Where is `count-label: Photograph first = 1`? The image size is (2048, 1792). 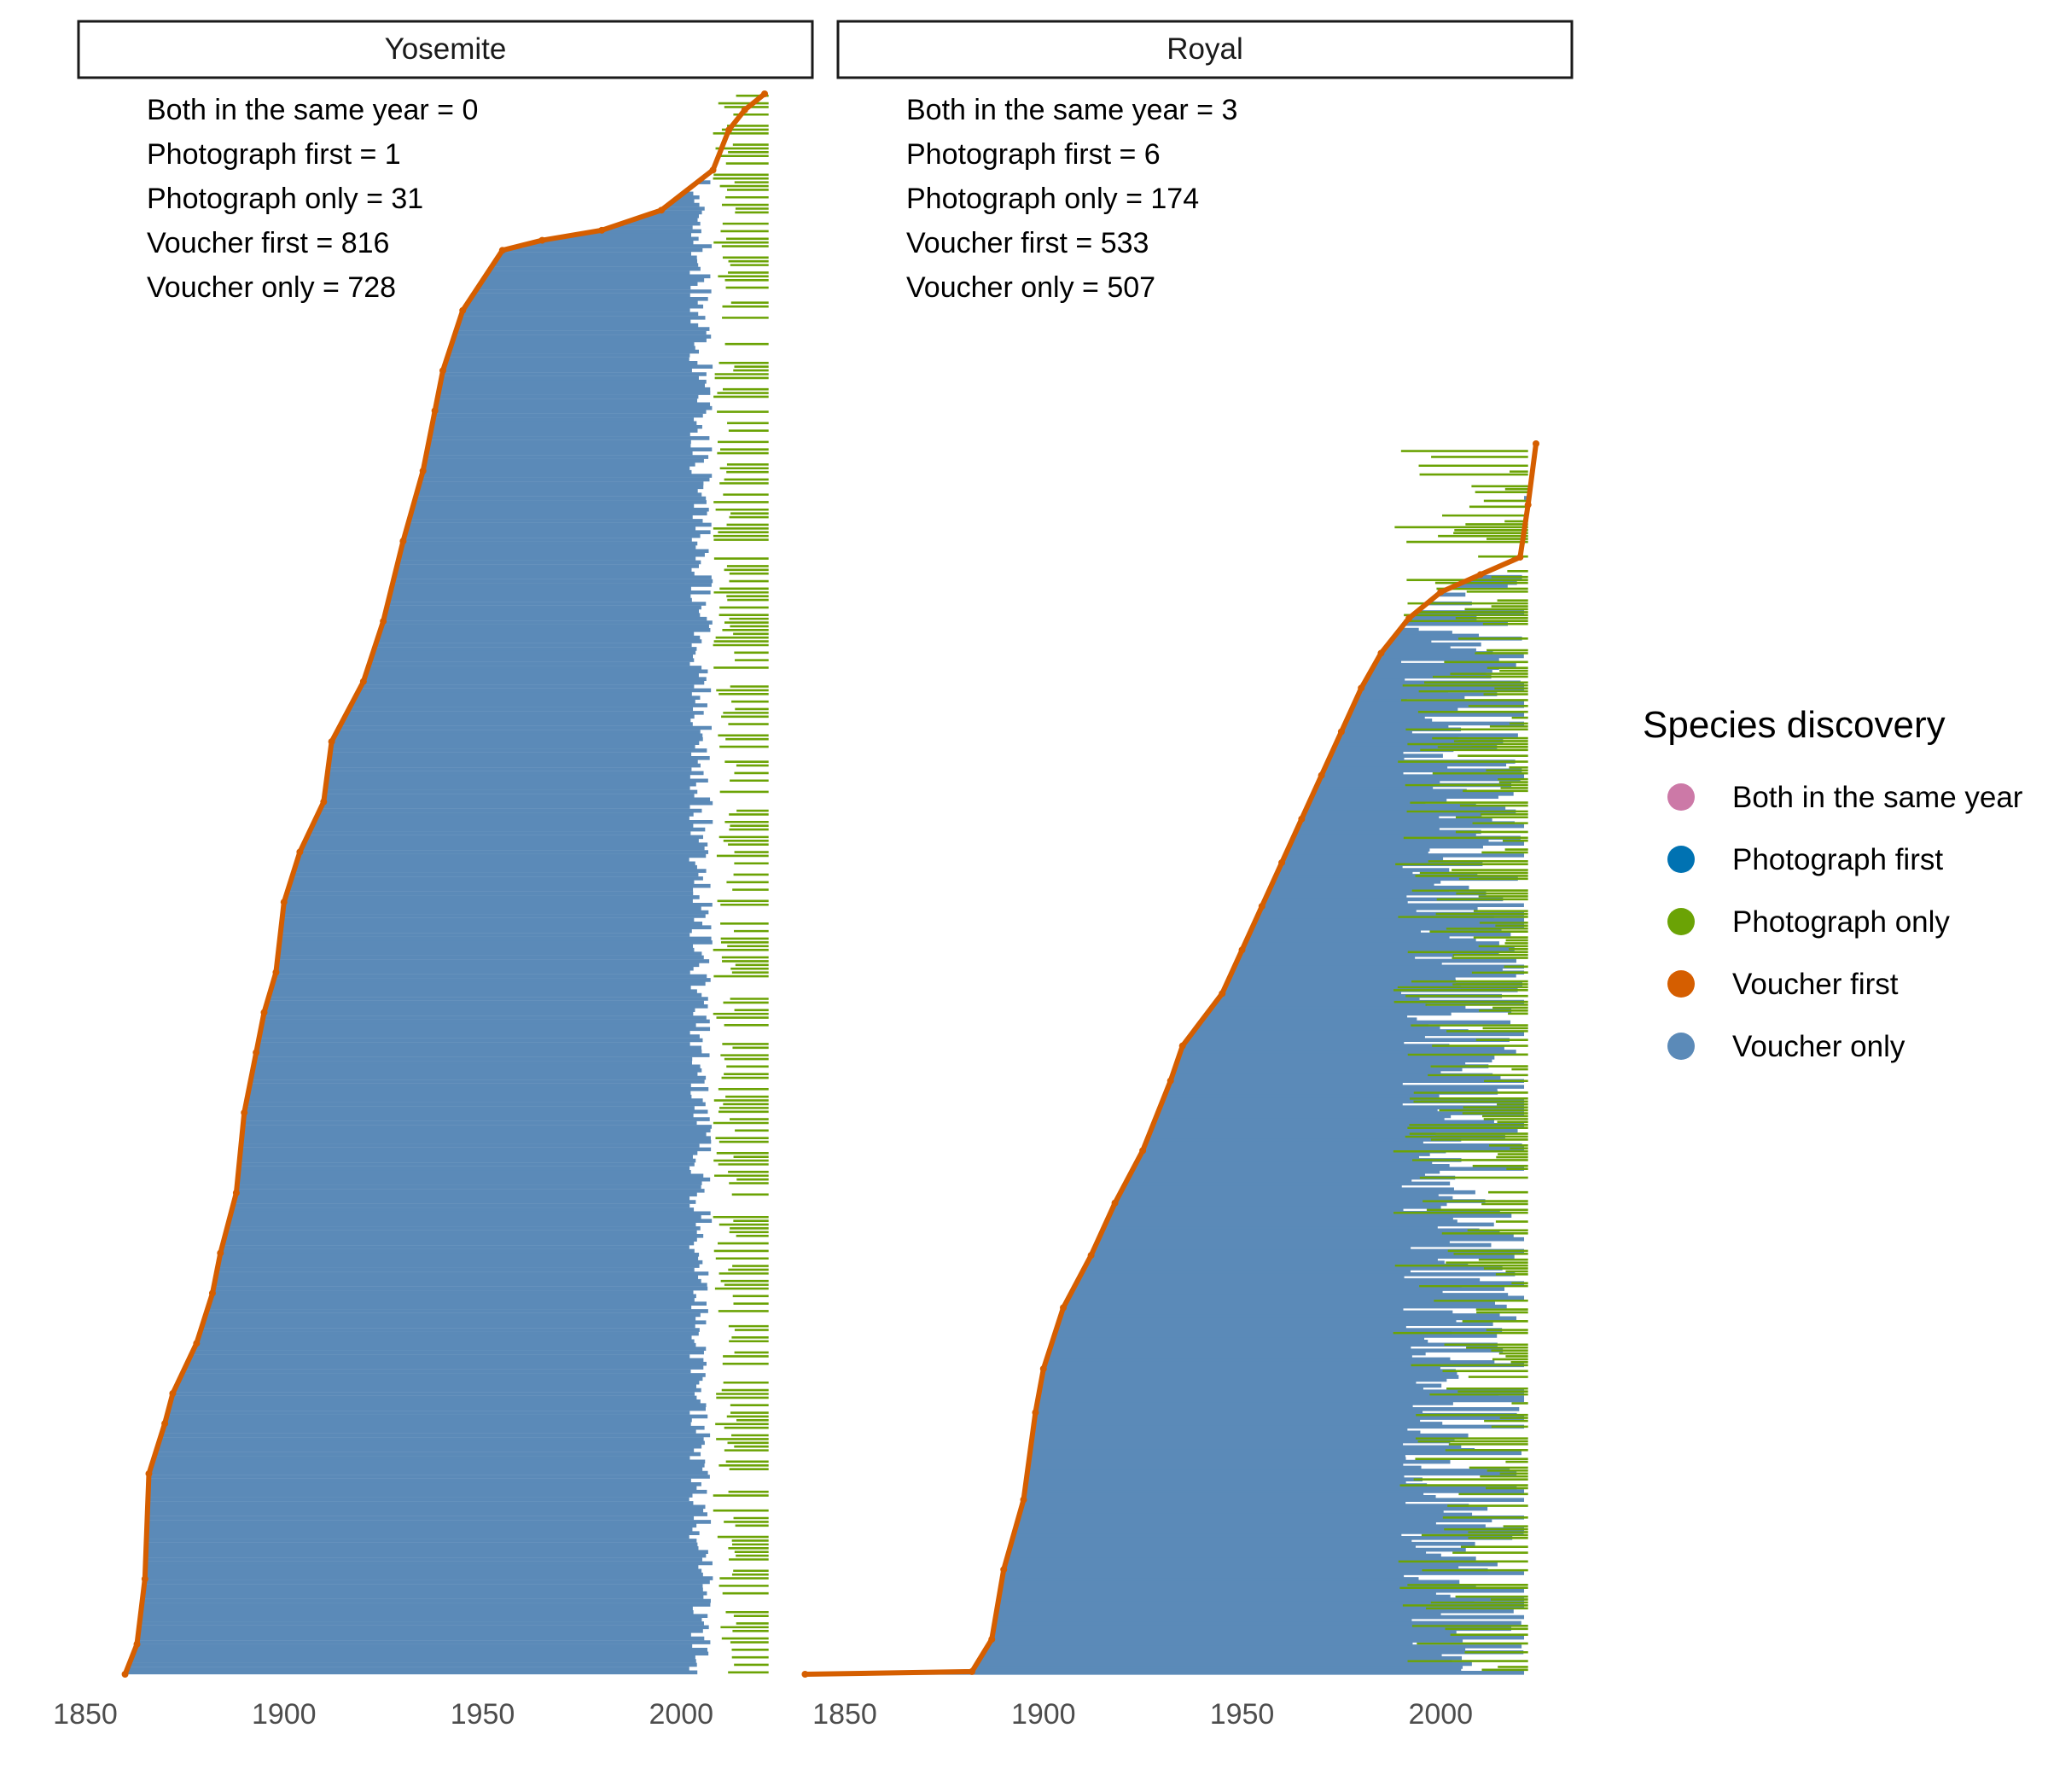
count-label: Photograph first = 1 is located at coordinates (274, 154).